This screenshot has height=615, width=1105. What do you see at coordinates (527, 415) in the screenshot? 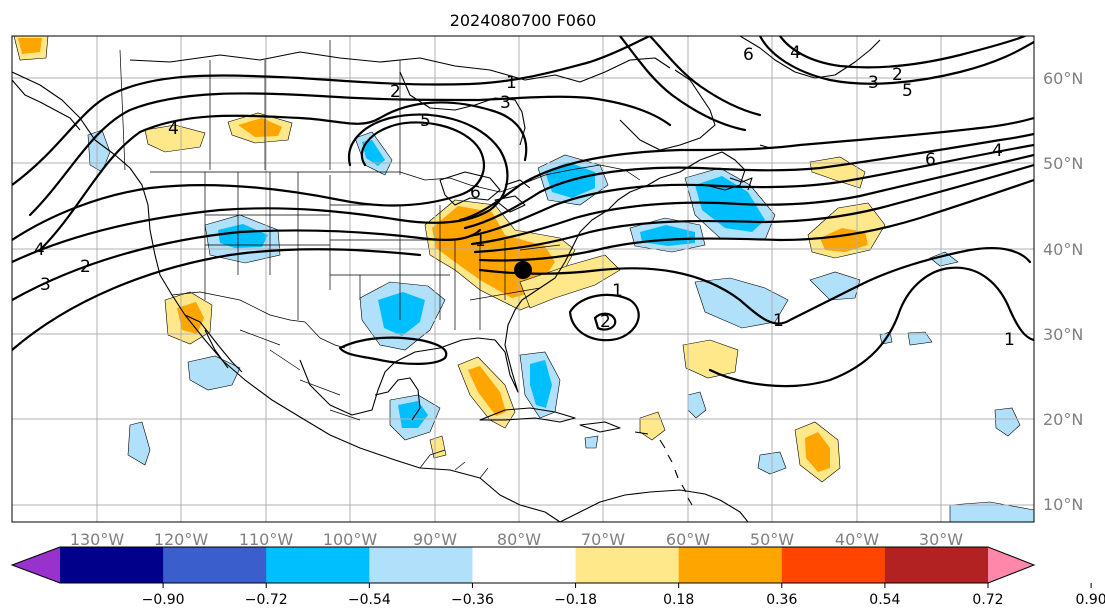
I see `cuba-coast` at bounding box center [527, 415].